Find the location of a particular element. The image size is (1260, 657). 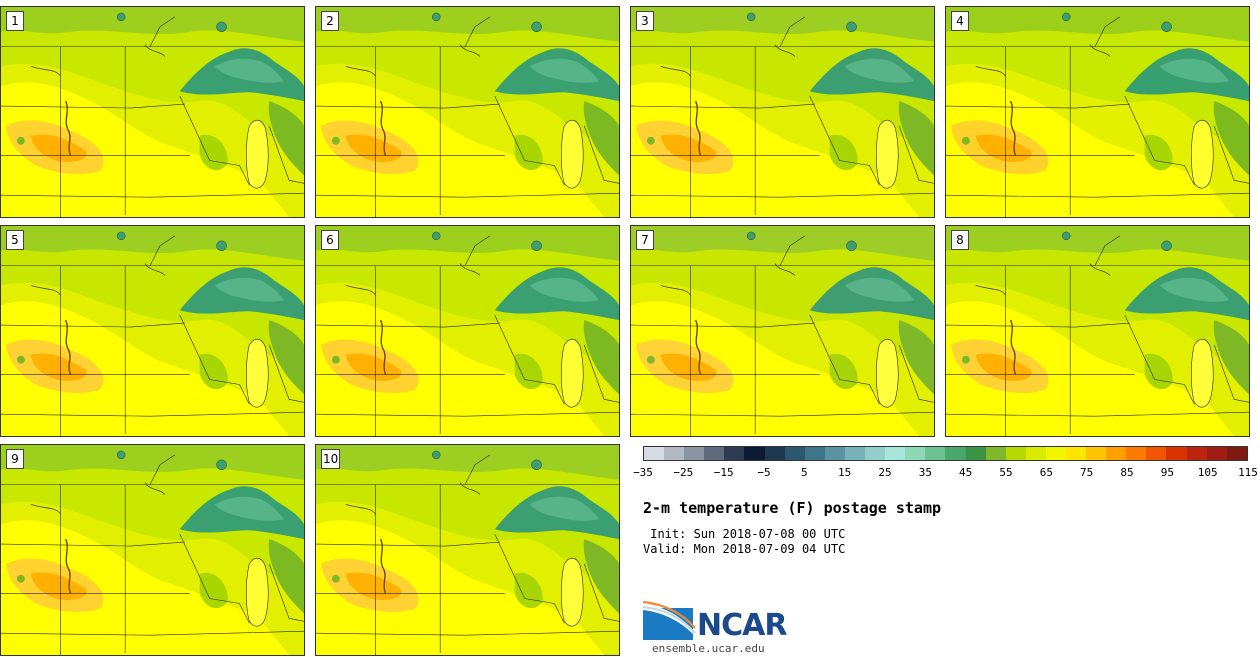

colorbar-tick-label: 65 is located at coordinates (1046, 472).